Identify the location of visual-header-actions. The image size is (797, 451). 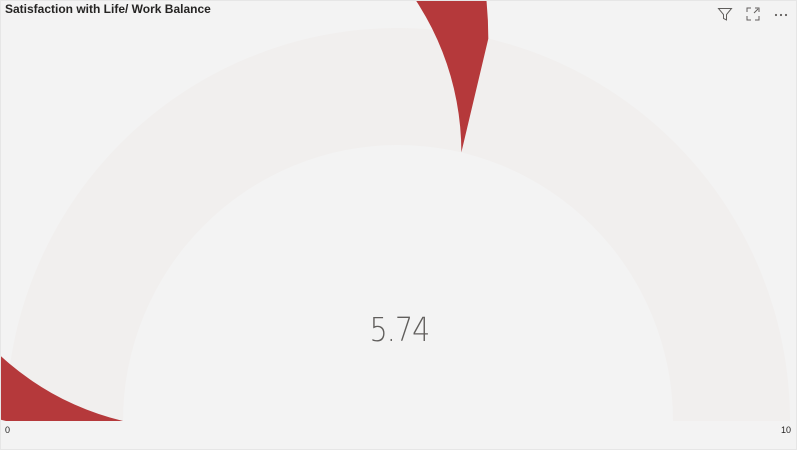
(753, 14).